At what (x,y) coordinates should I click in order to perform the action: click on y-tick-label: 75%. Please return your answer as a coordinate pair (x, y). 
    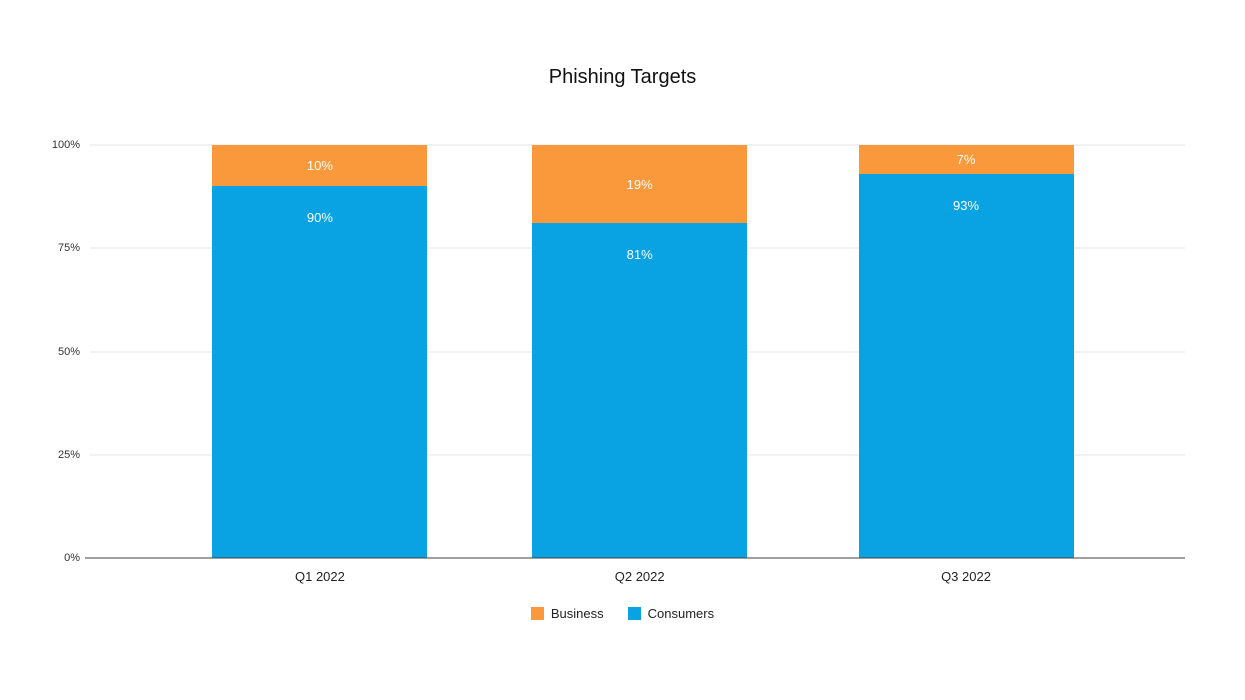
    Looking at the image, I should click on (68, 248).